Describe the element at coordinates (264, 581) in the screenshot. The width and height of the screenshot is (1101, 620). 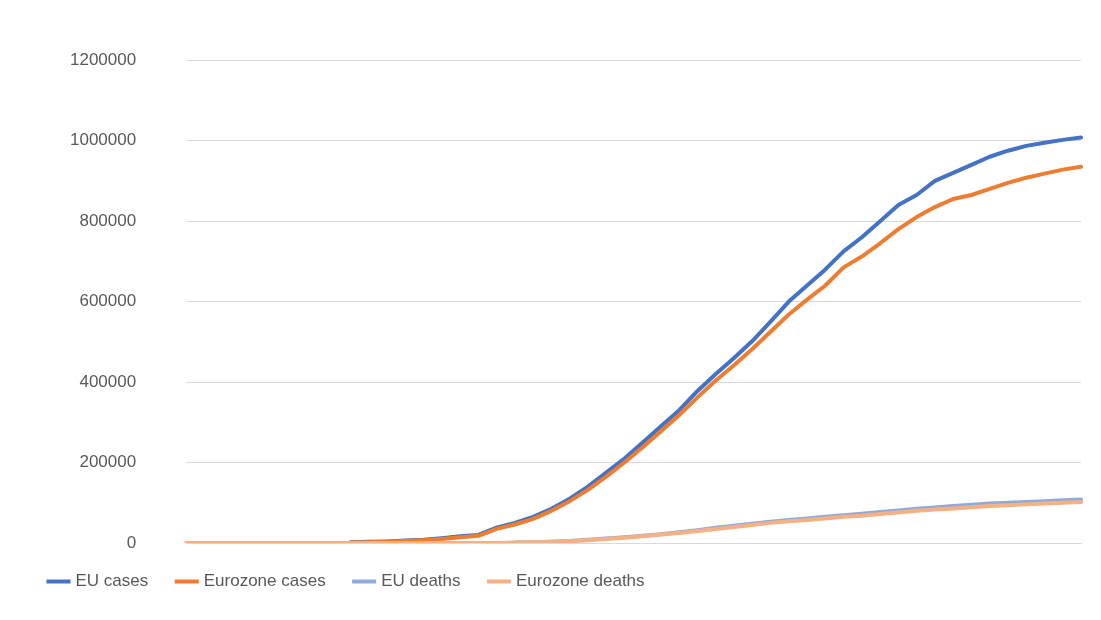
I see `legend-label: Eurozone cases` at that location.